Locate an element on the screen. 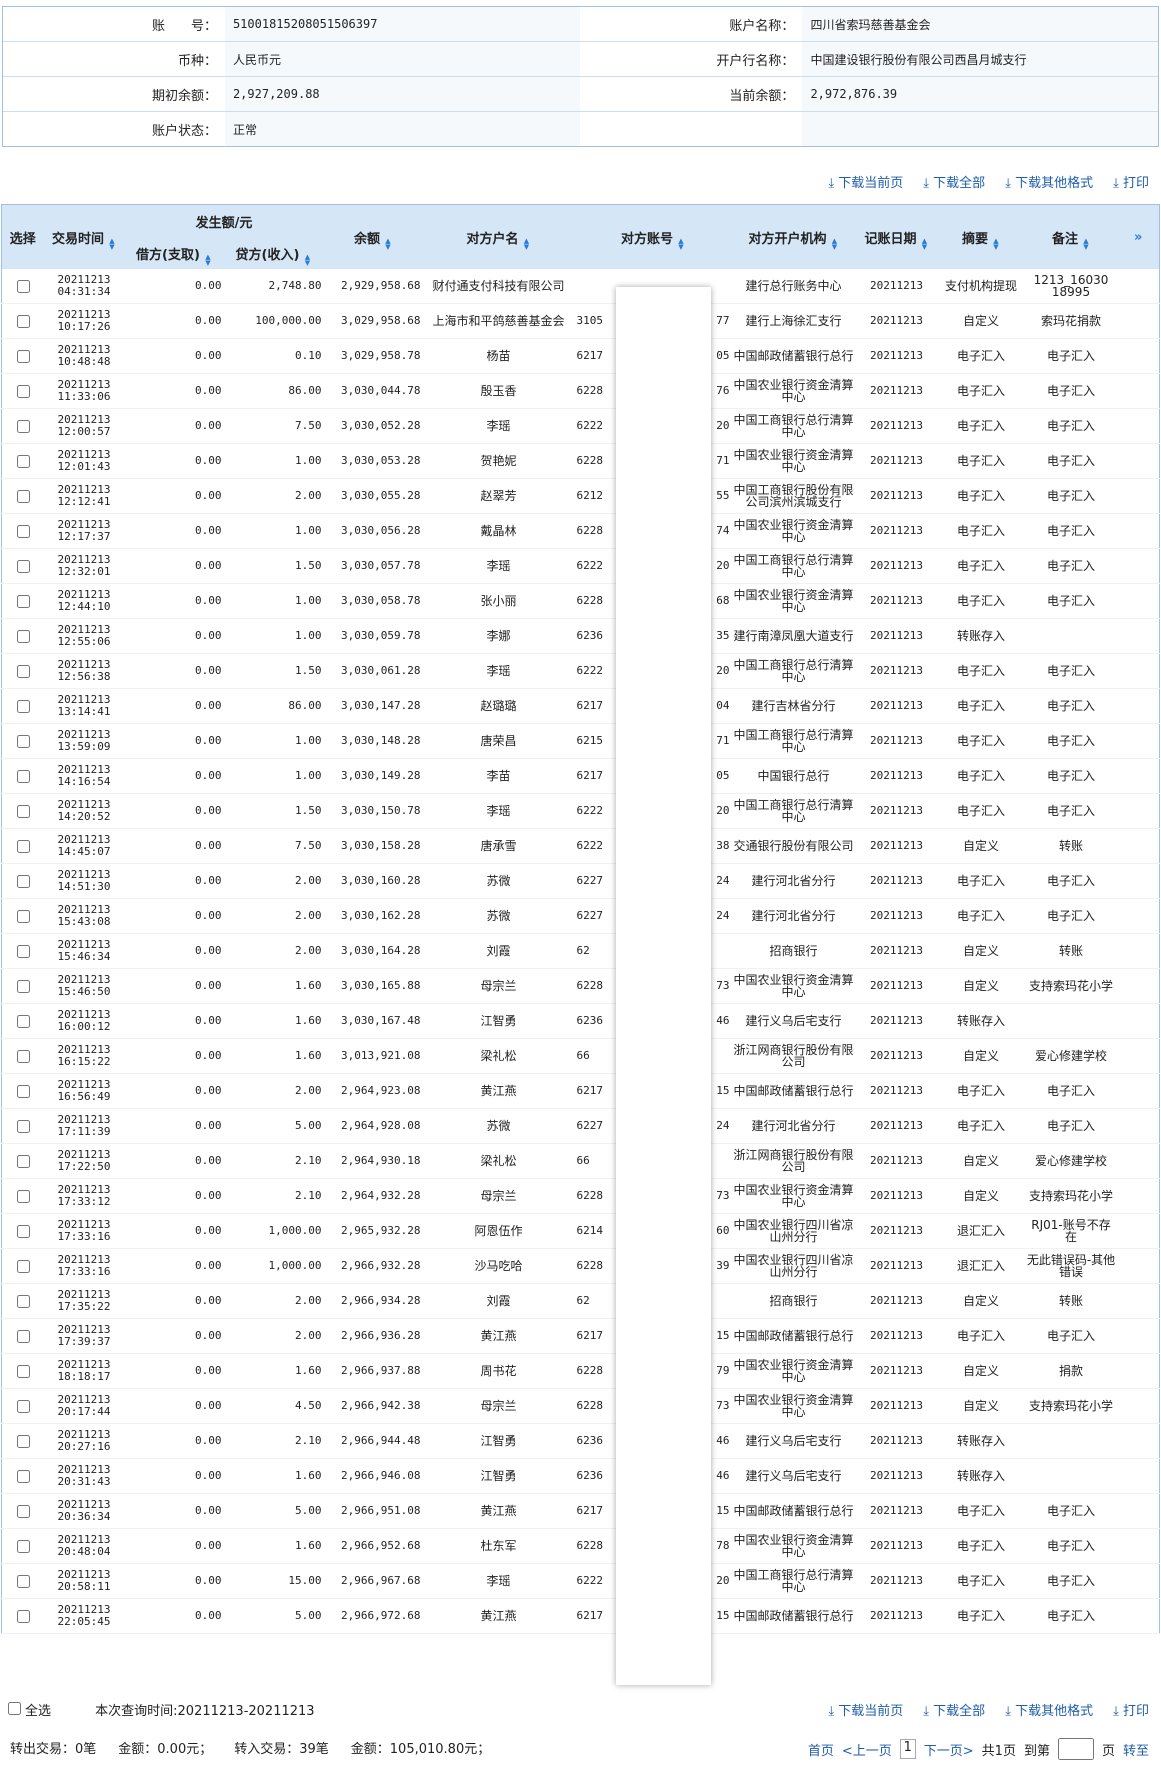 This screenshot has width=1161, height=1765. header: 对方开户机构 is located at coordinates (793, 236).